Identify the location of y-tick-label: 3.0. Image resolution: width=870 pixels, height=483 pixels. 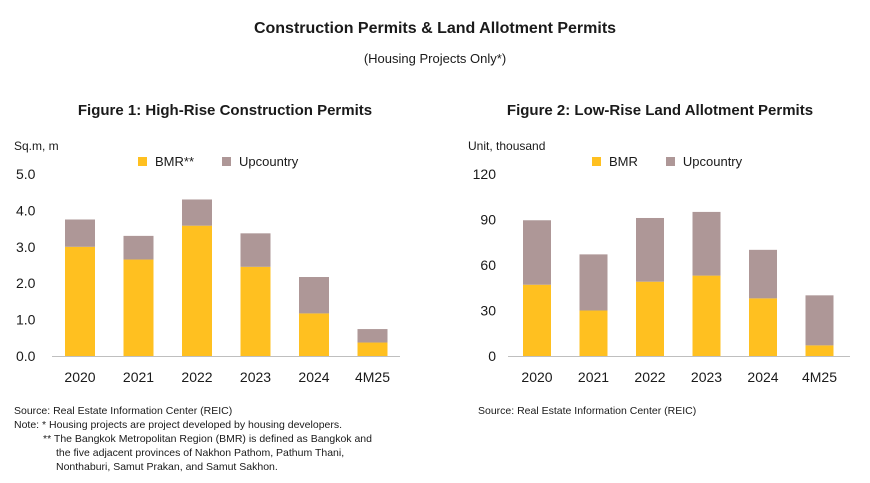
(26, 247).